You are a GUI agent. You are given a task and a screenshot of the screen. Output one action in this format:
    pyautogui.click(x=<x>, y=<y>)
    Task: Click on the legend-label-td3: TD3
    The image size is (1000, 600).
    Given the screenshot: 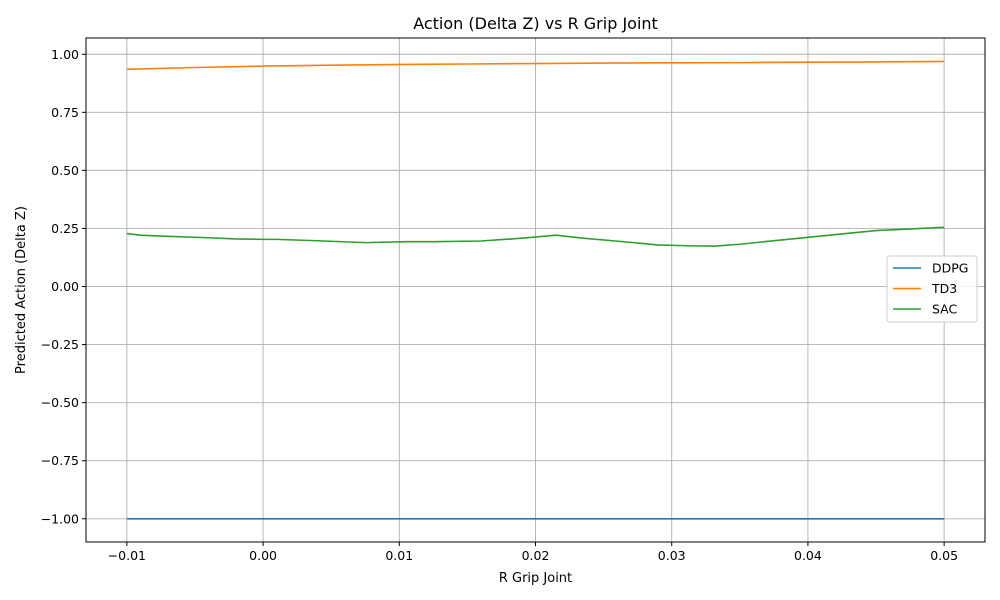 What is the action you would take?
    pyautogui.click(x=944, y=288)
    